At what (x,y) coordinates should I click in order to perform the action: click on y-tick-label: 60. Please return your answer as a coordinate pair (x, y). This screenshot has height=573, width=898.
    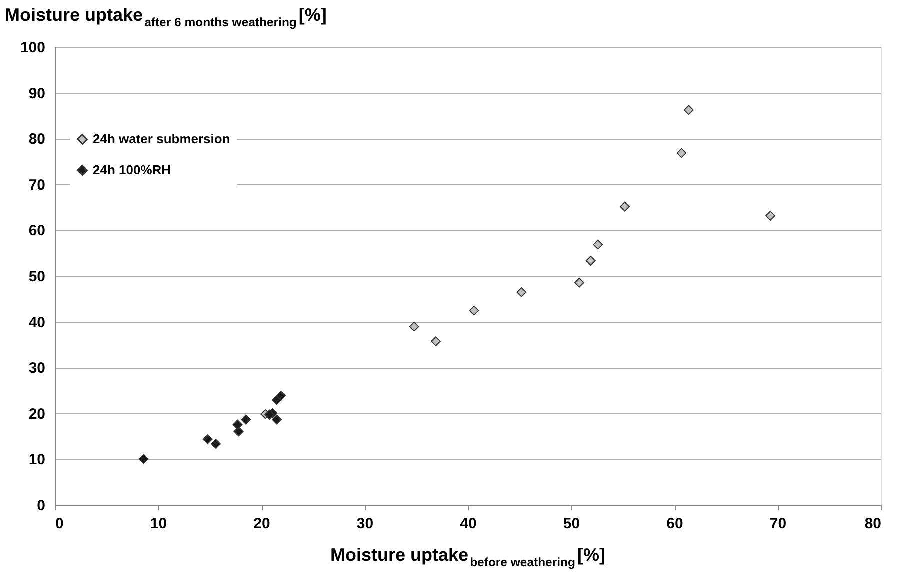
    Looking at the image, I should click on (37, 231).